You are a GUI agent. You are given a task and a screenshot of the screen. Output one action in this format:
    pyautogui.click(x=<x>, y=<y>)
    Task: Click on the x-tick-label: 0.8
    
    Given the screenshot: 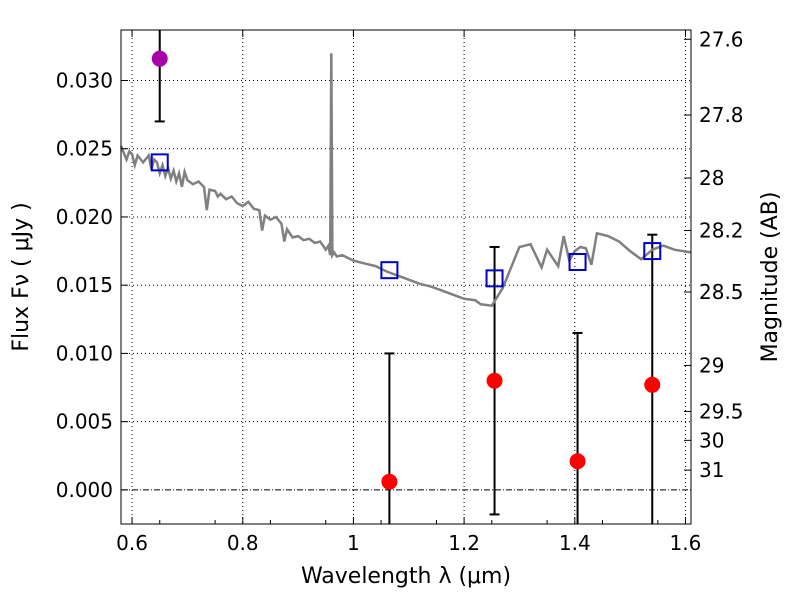 What is the action you would take?
    pyautogui.click(x=243, y=543)
    